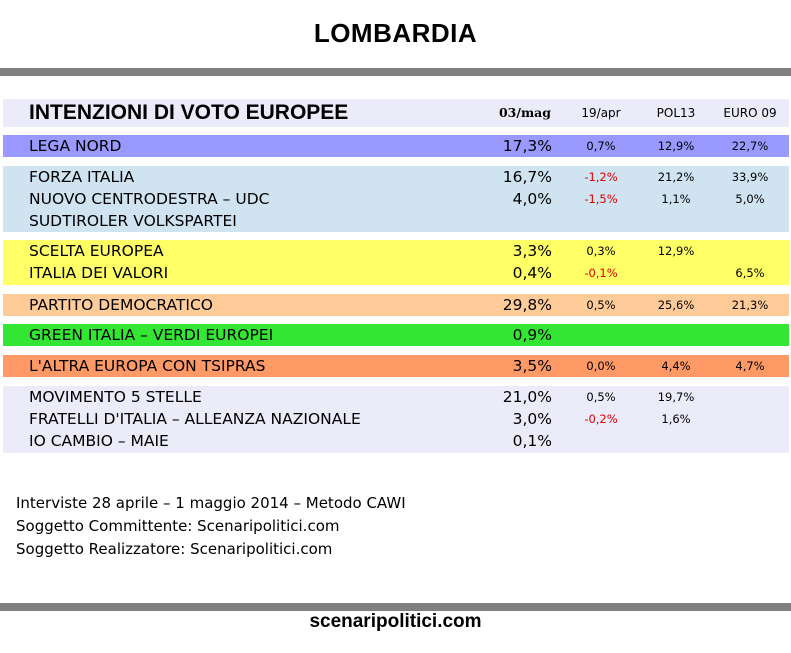 The width and height of the screenshot is (791, 653). I want to click on delta-value: -1,5%, so click(601, 199).